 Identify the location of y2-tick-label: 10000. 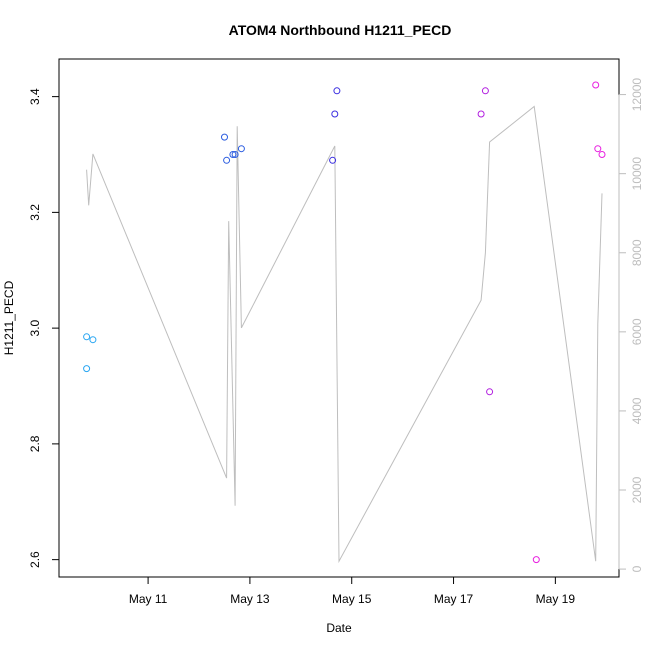
(637, 174).